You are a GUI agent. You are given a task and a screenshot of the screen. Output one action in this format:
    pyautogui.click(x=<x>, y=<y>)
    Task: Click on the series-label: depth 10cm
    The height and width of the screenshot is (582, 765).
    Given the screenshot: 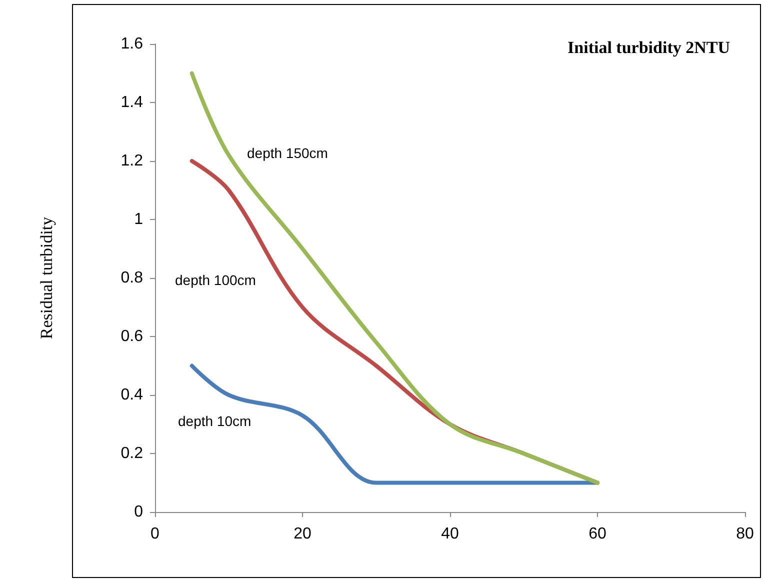 What is the action you would take?
    pyautogui.click(x=215, y=421)
    